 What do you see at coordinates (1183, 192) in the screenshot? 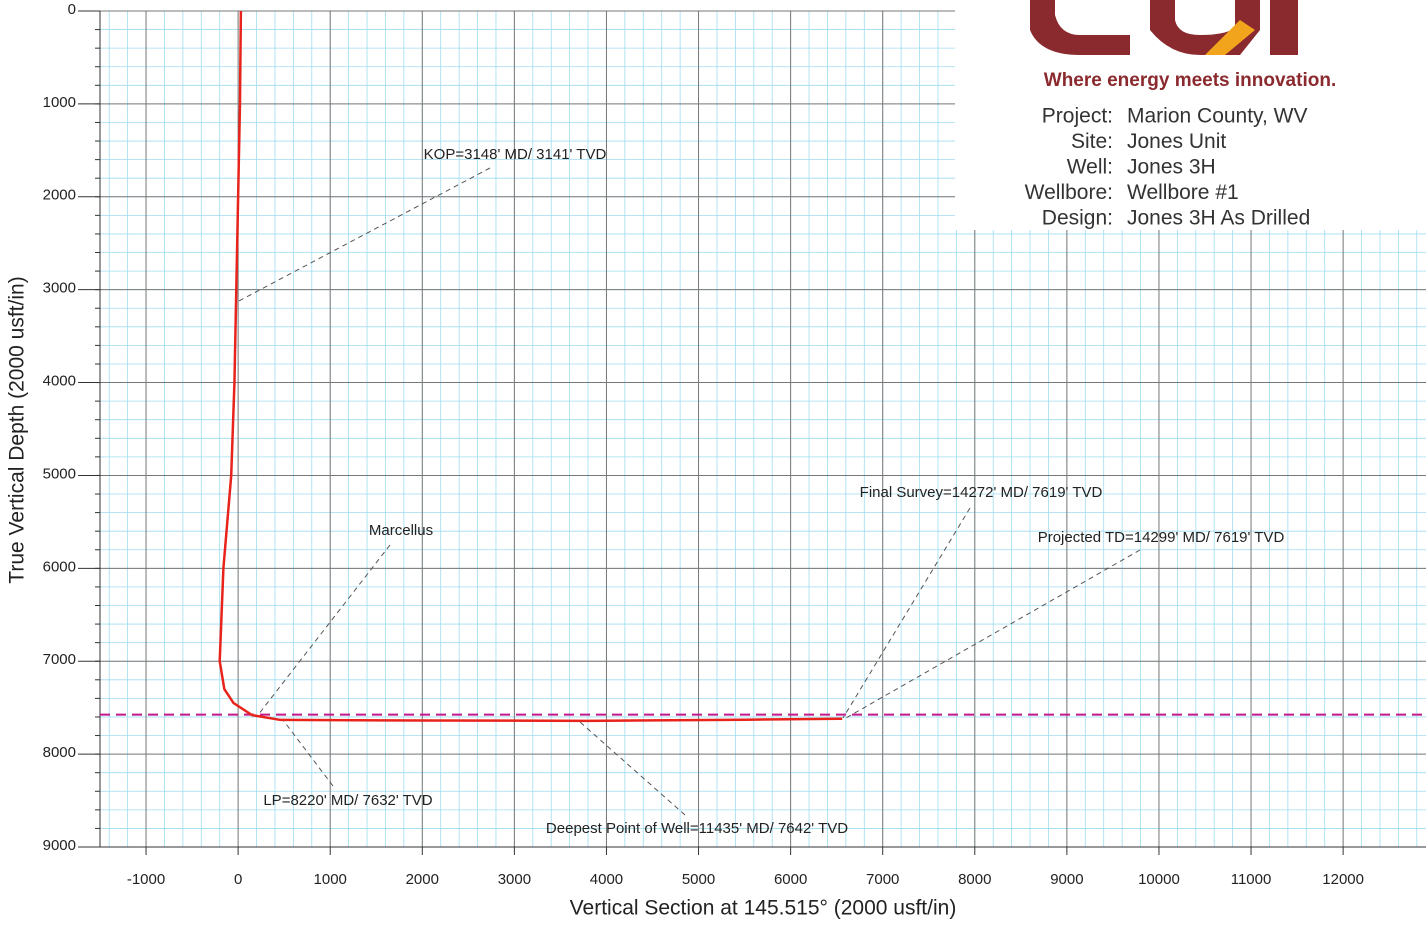
I see `info-value: Wellbore #1` at bounding box center [1183, 192].